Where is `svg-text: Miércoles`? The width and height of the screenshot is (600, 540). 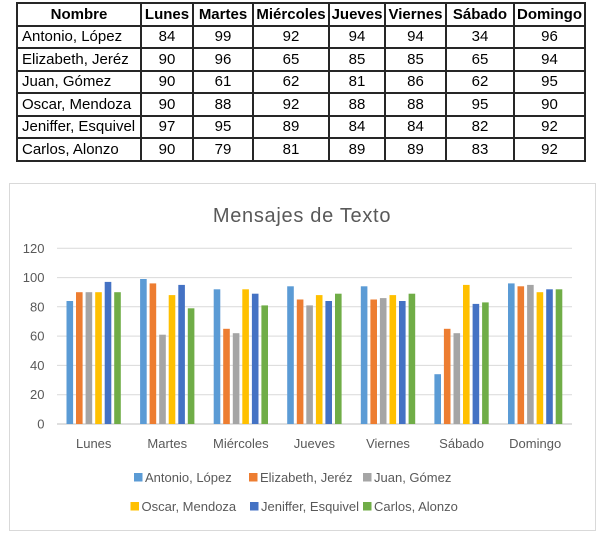
svg-text: Miércoles is located at coordinates (241, 443).